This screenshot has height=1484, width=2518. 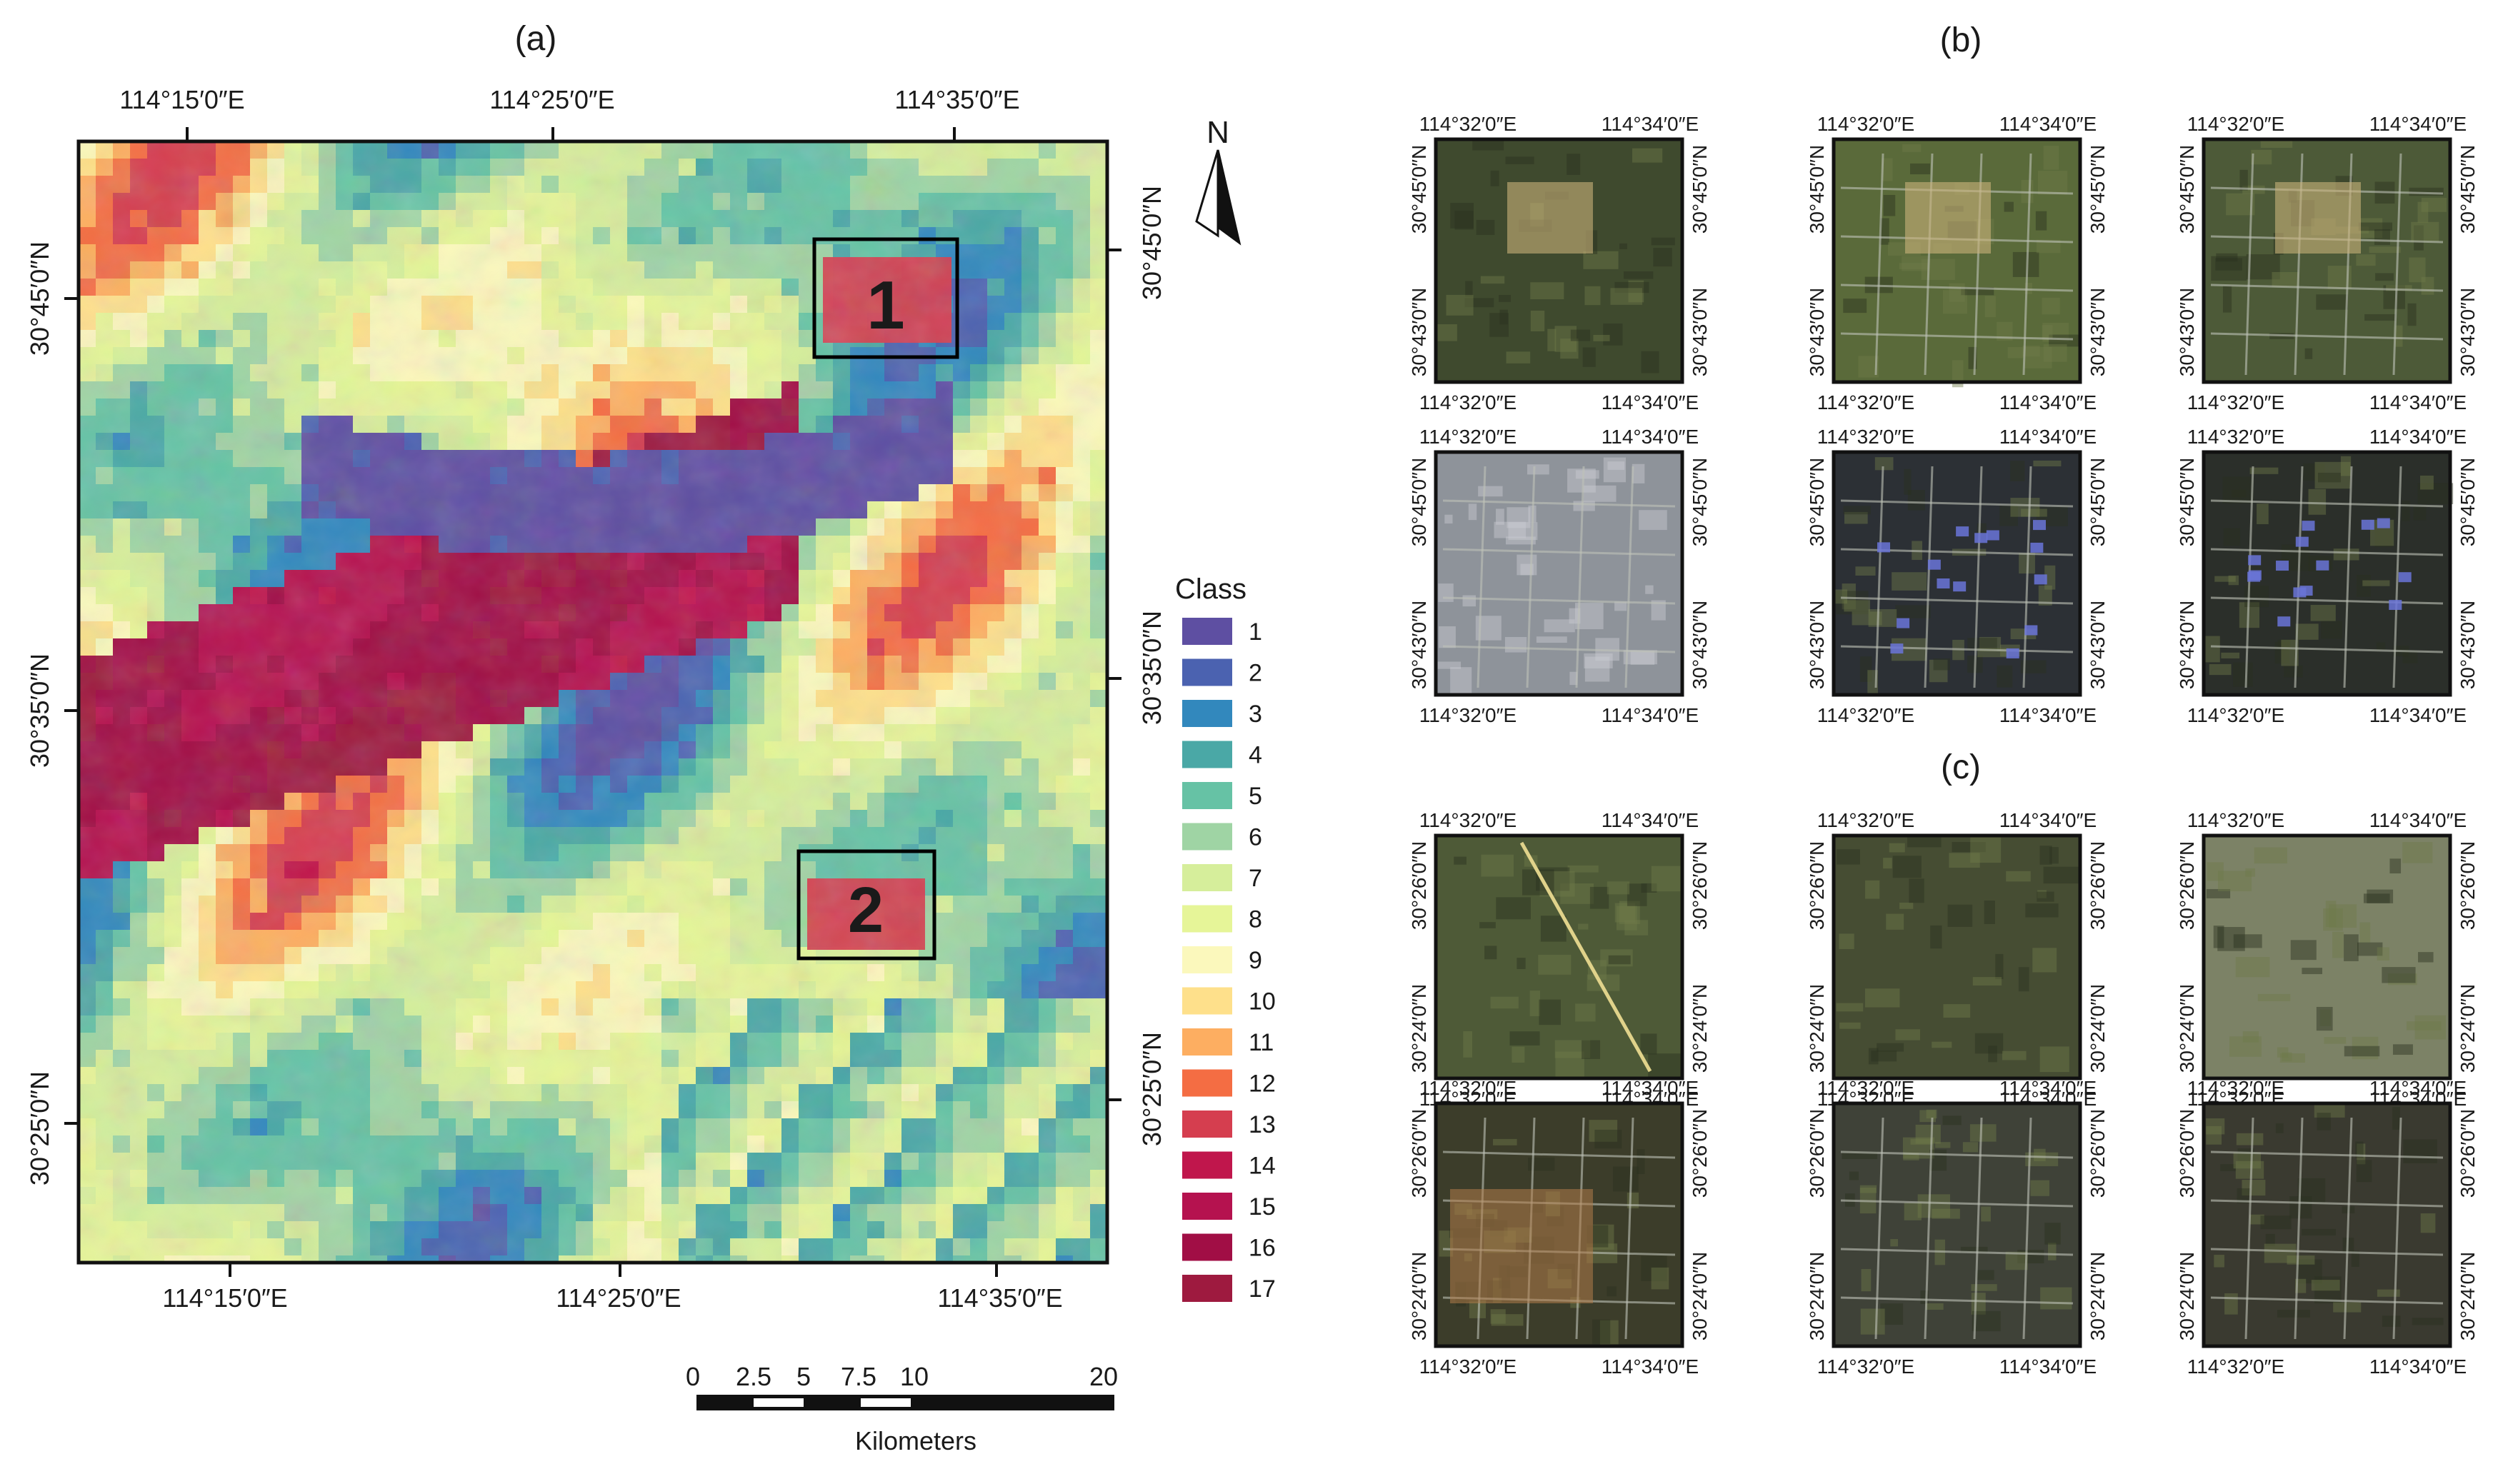 What do you see at coordinates (1961, 40) in the screenshot?
I see `panel-label-b: (b)` at bounding box center [1961, 40].